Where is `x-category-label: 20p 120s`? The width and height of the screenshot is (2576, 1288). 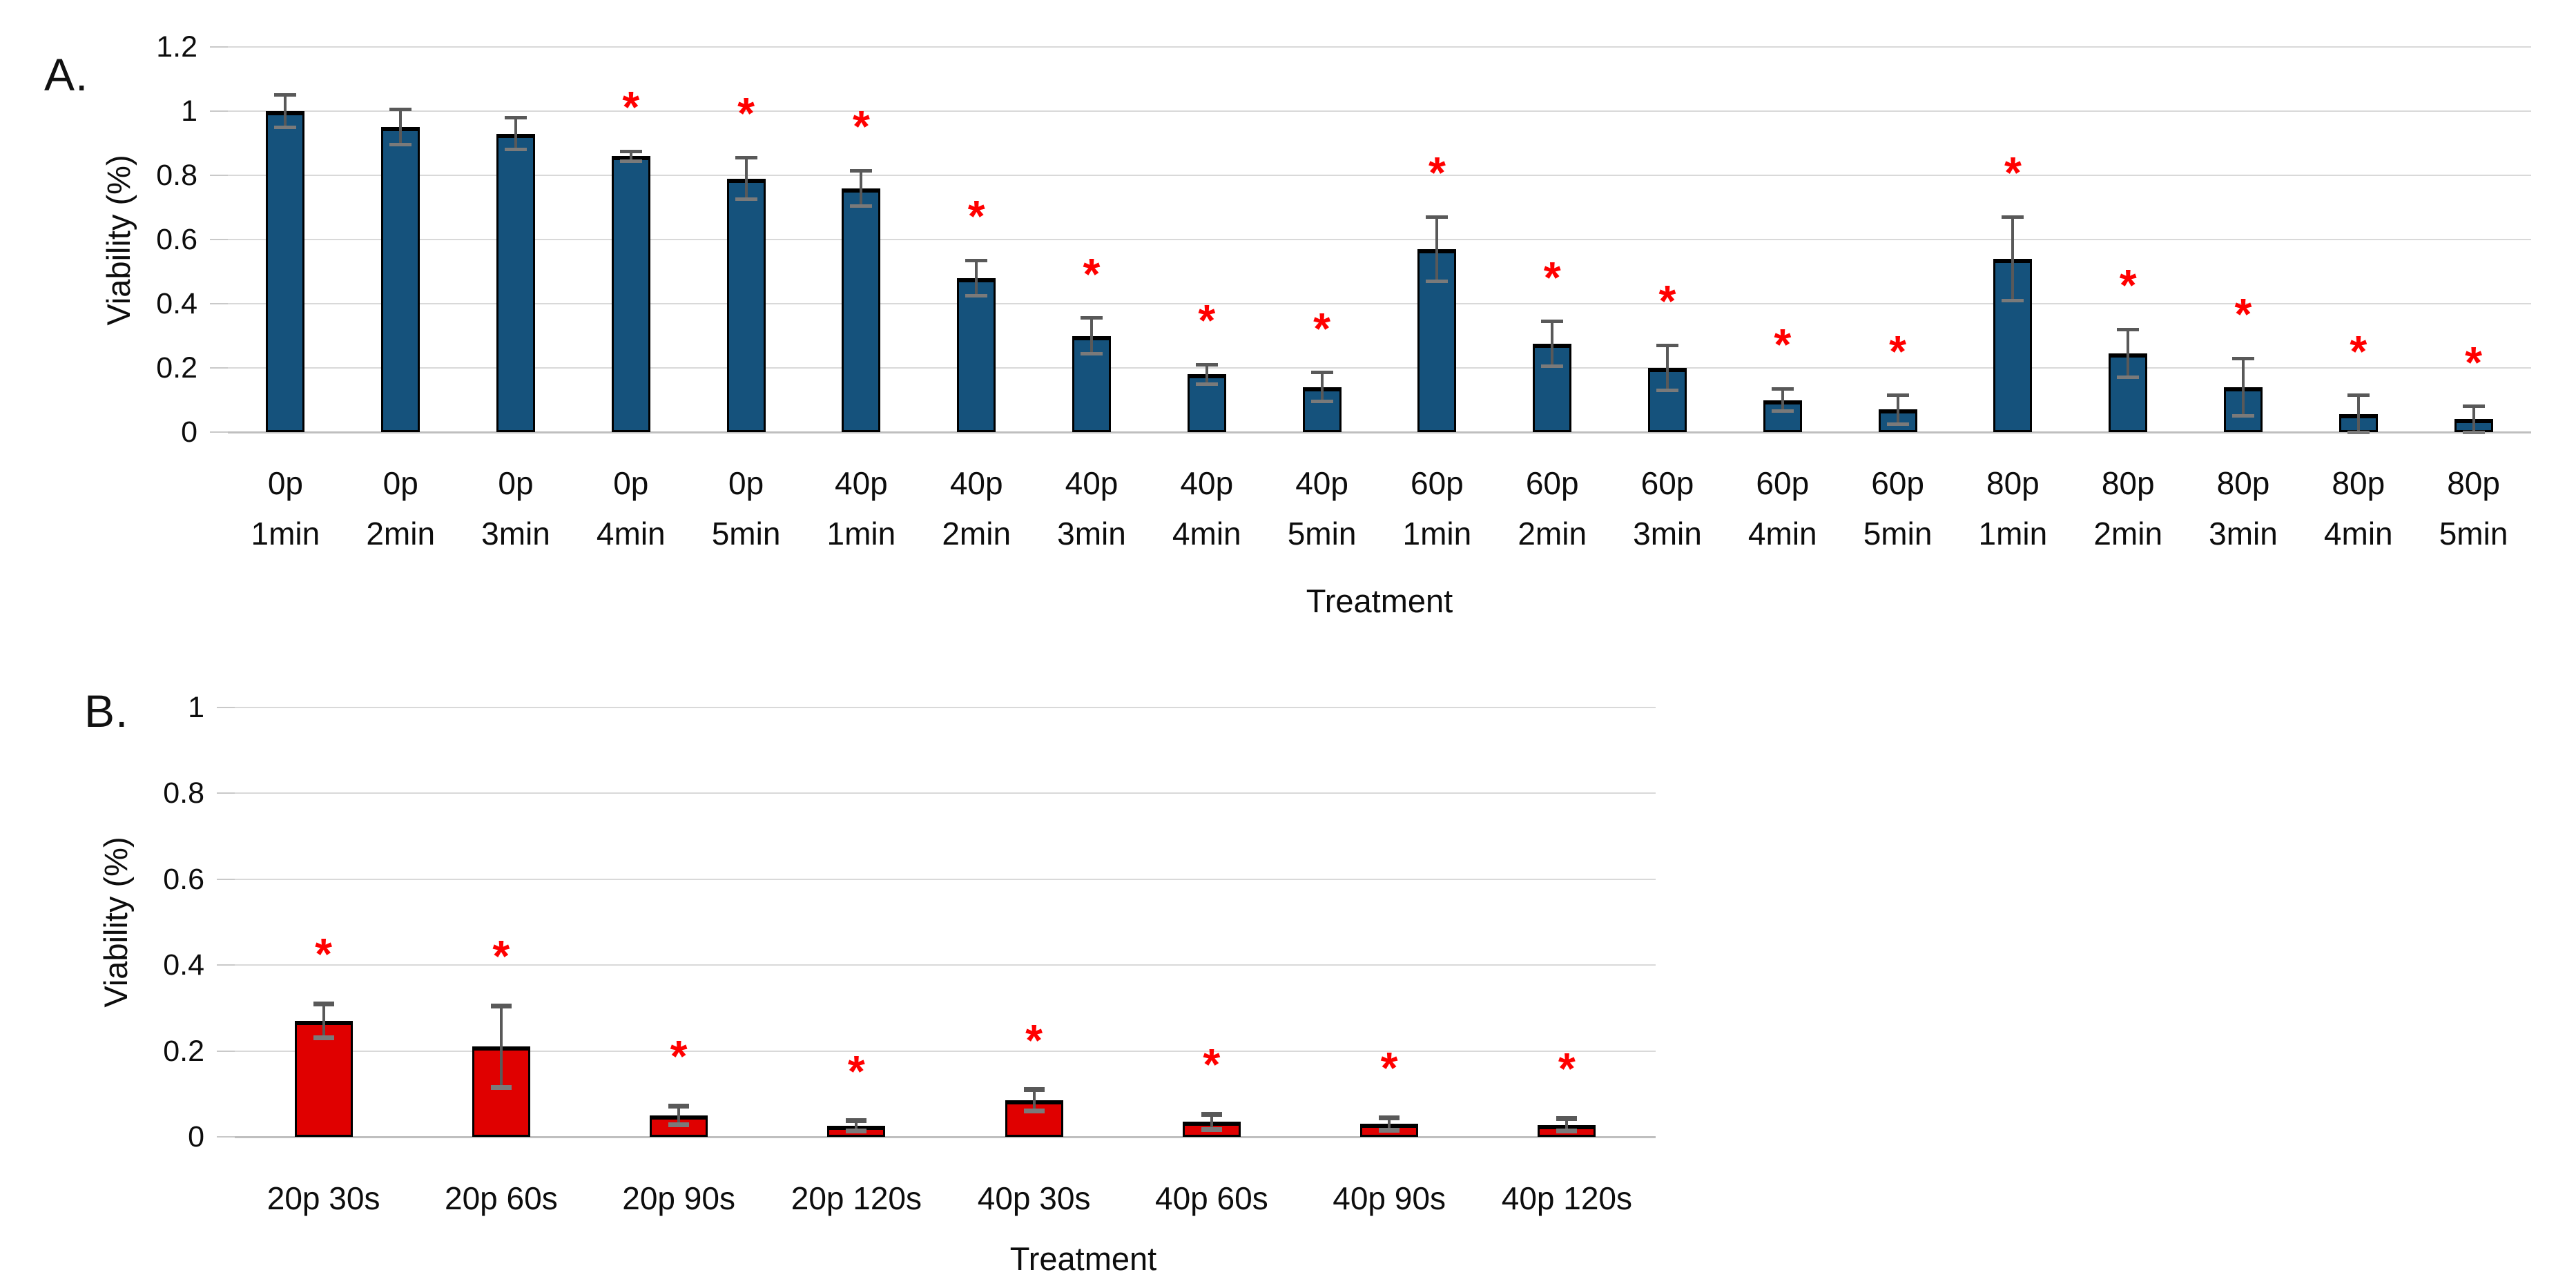 x-category-label: 20p 120s is located at coordinates (857, 1198).